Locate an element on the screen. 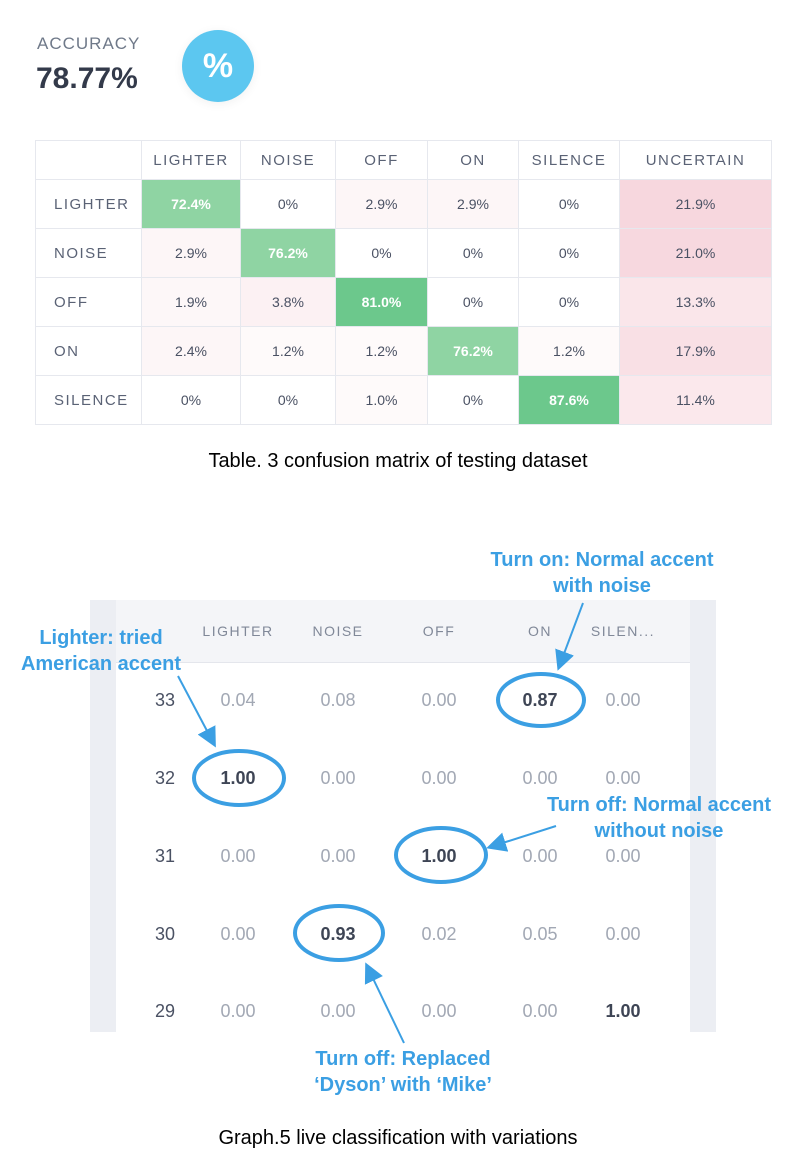 The height and width of the screenshot is (1162, 796). live-value: 0.02 is located at coordinates (439, 934).